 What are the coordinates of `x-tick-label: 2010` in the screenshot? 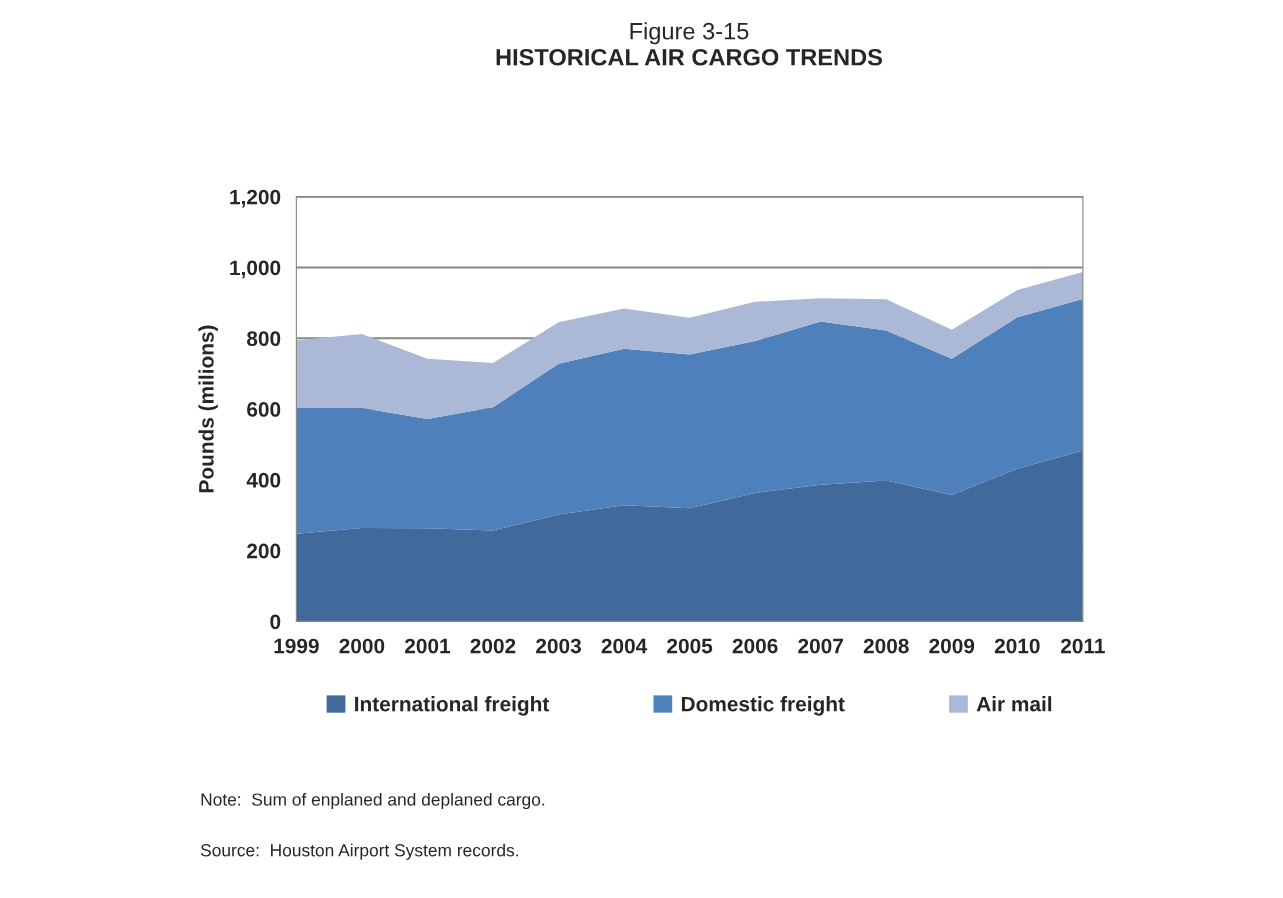 It's located at (1017, 646).